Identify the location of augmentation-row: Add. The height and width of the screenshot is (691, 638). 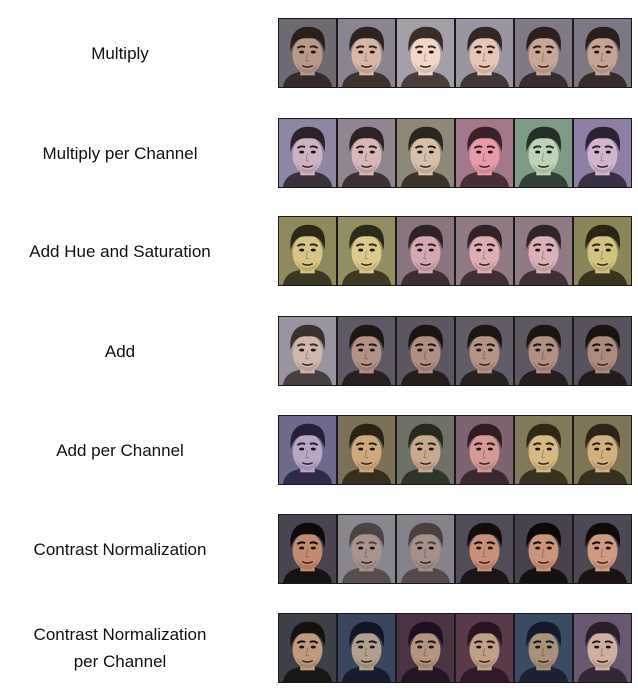
(319, 351).